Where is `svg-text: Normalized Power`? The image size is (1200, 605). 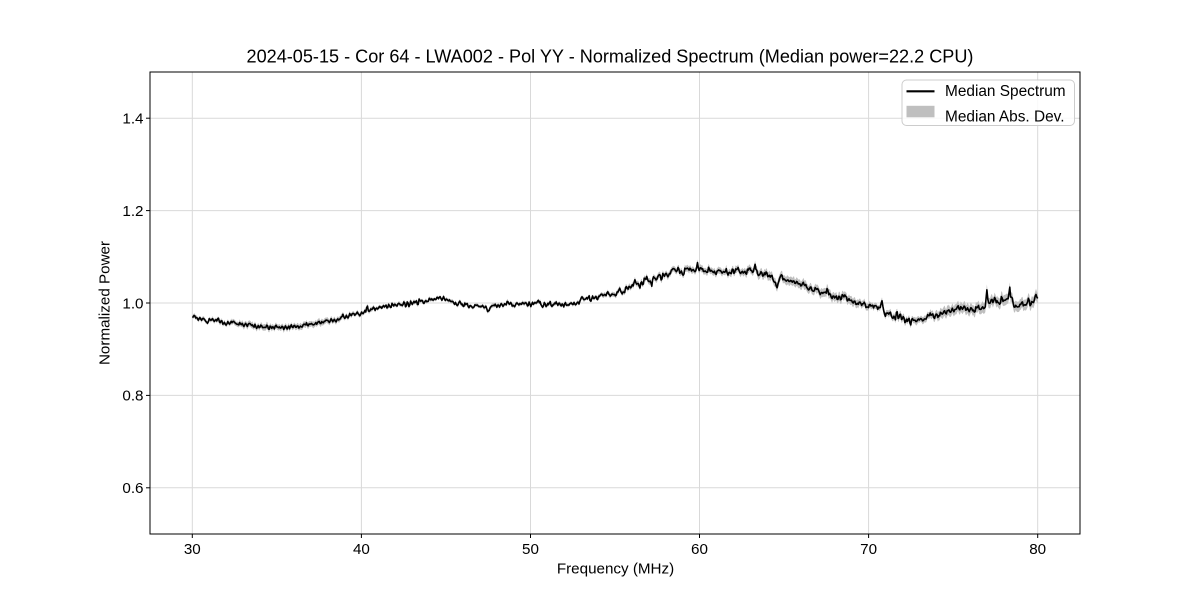
svg-text: Normalized Power is located at coordinates (105, 303).